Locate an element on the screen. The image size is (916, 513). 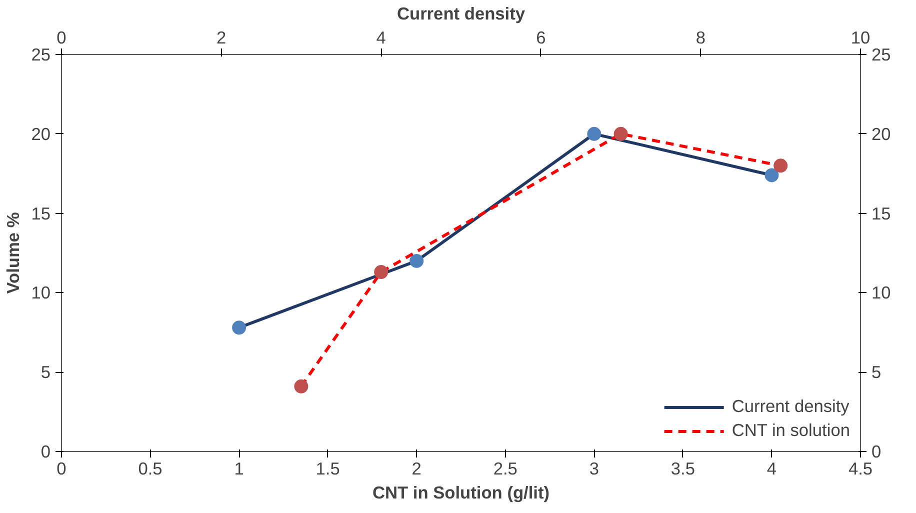
y2-tick-label: 0 is located at coordinates (877, 452).